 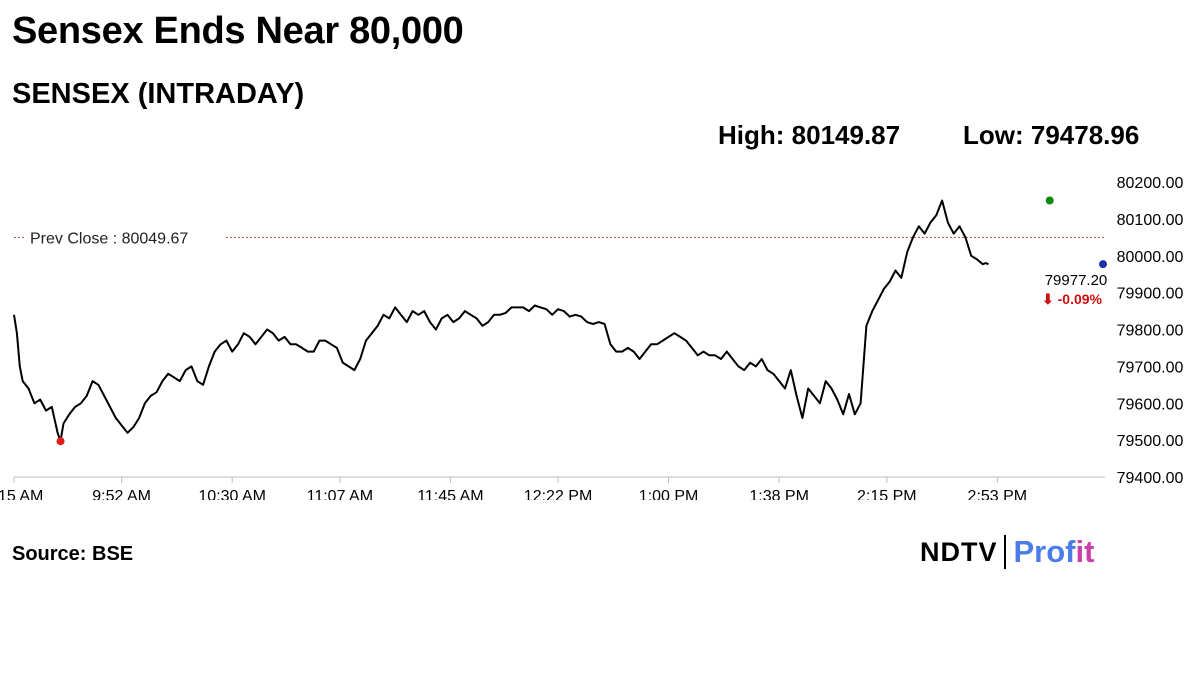 I want to click on logo-profit-main: Prof, so click(x=1044, y=551).